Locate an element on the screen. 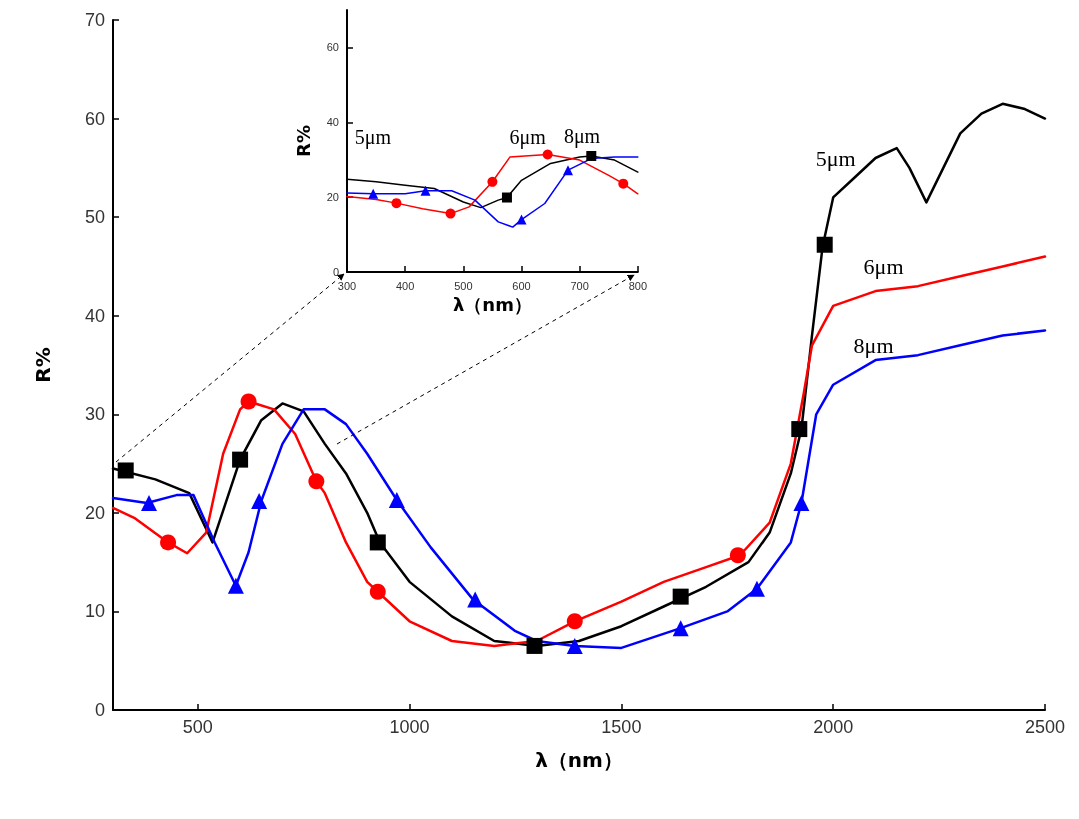 Image resolution: width=1079 pixels, height=819 pixels. x-tick-label: 600 is located at coordinates (521, 285).